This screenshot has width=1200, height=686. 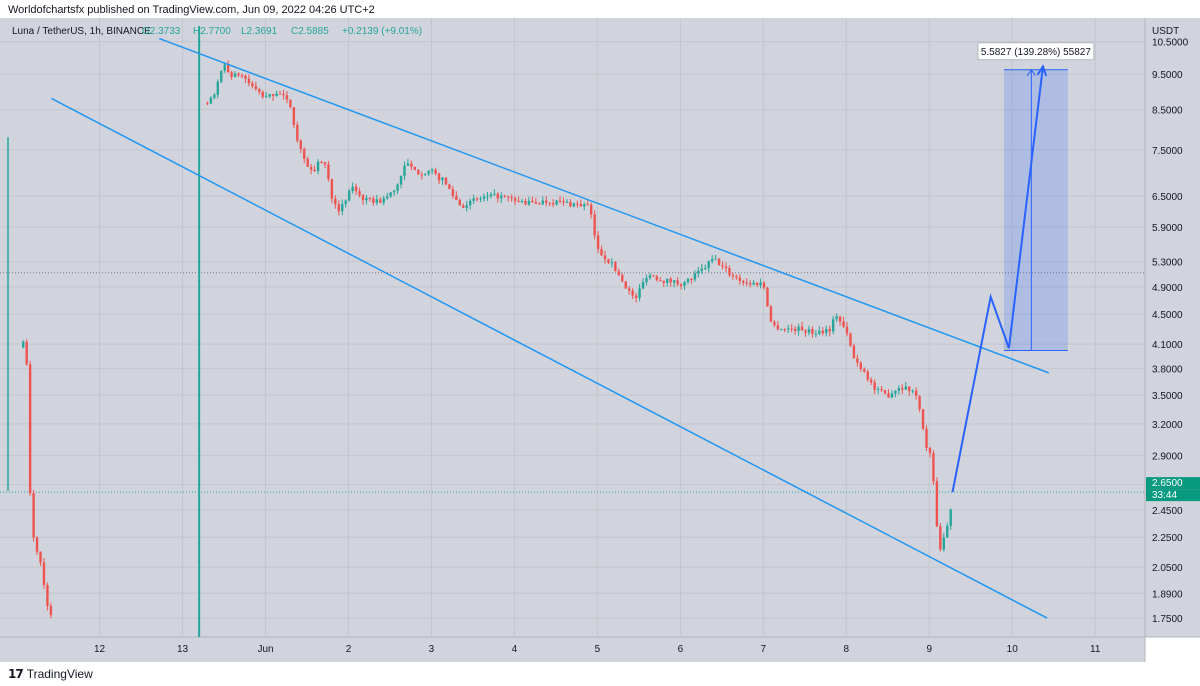 I want to click on price-tick-label: 3.8000, so click(x=1167, y=370).